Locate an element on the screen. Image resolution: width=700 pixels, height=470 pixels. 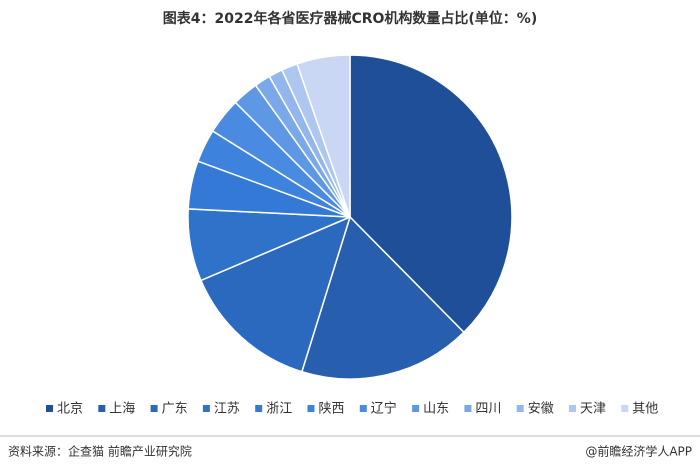
legend-label: 天津 is located at coordinates (593, 409).